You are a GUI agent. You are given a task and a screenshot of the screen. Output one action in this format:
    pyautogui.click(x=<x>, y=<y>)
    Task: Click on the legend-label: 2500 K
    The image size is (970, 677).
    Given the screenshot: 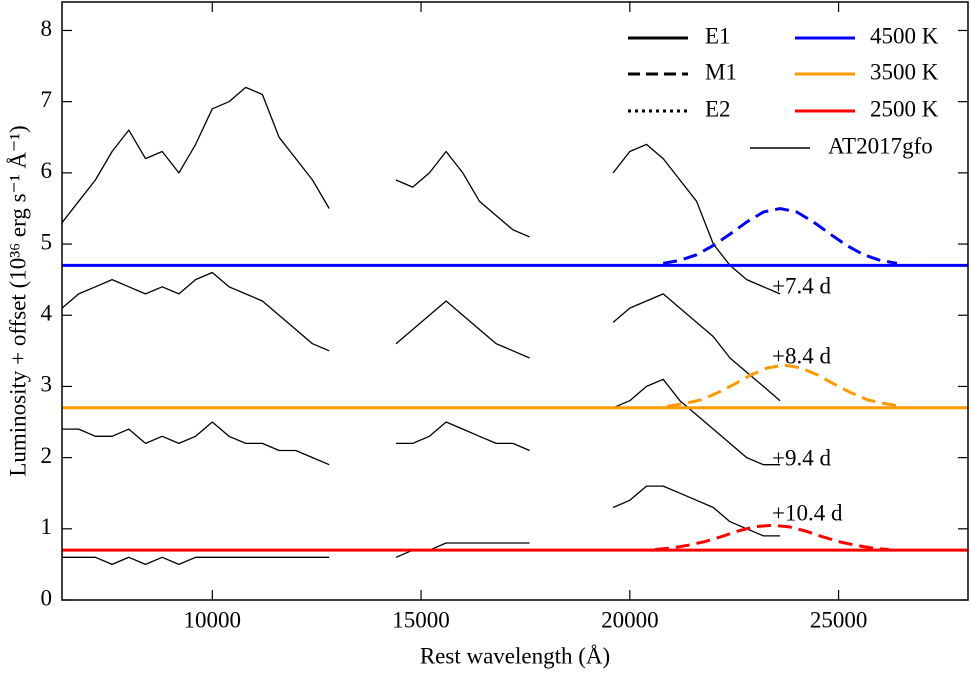 What is the action you would take?
    pyautogui.click(x=904, y=108)
    